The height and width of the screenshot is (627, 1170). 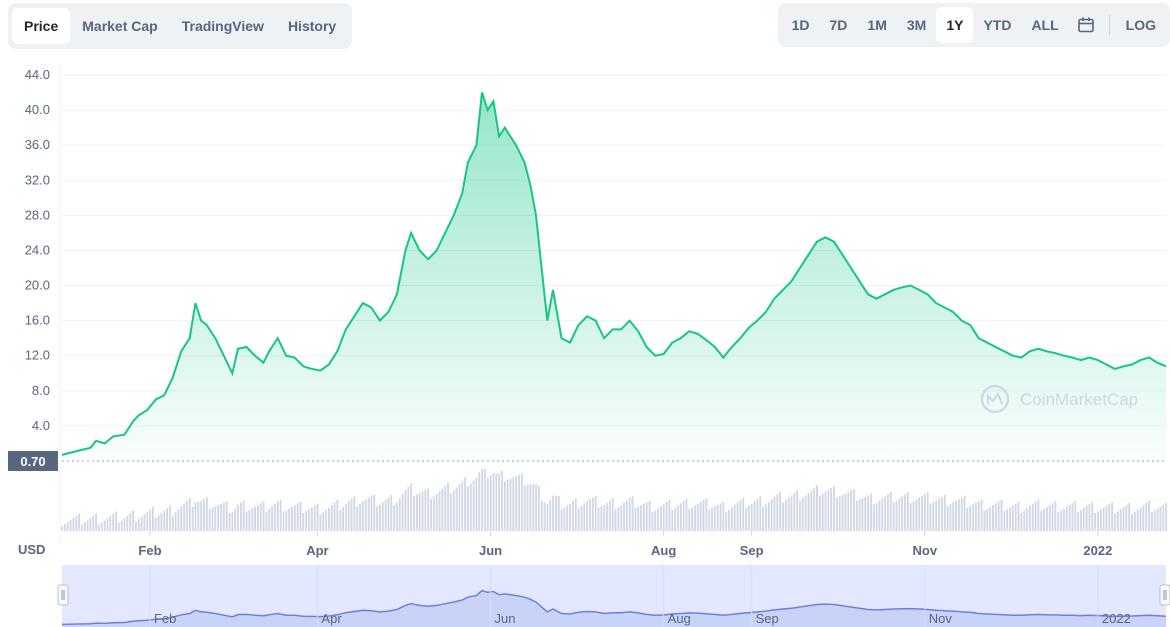 I want to click on range-1d: 1D, so click(x=800, y=25).